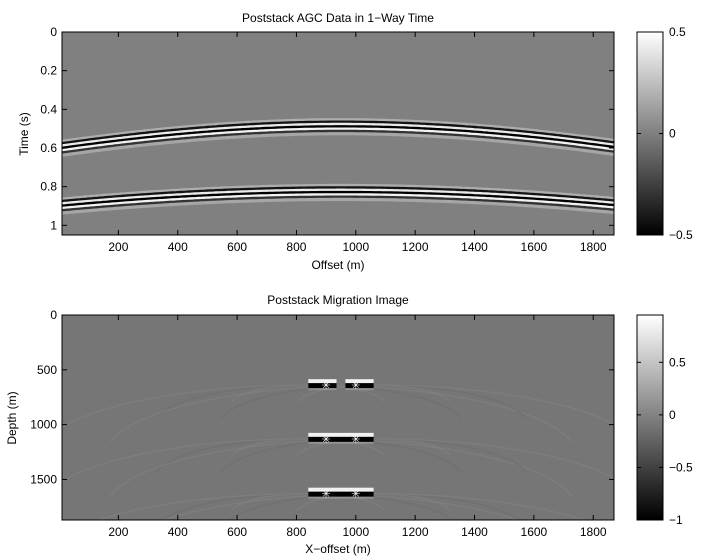 This screenshot has width=701, height=560. I want to click on reflector-3-sidelobe, so click(341, 497).